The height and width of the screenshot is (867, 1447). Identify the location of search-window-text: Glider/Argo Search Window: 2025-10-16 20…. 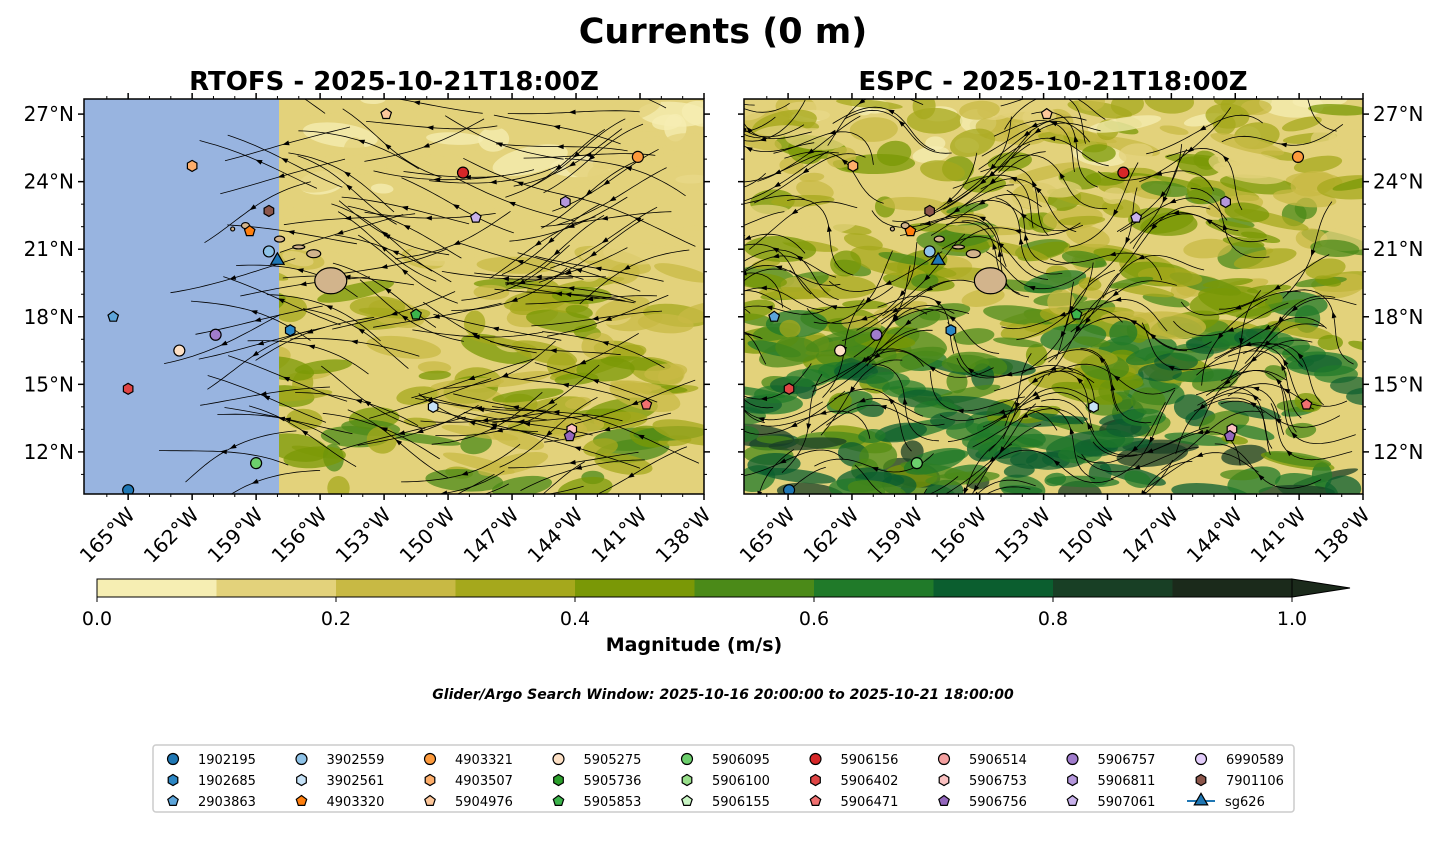
(723, 695).